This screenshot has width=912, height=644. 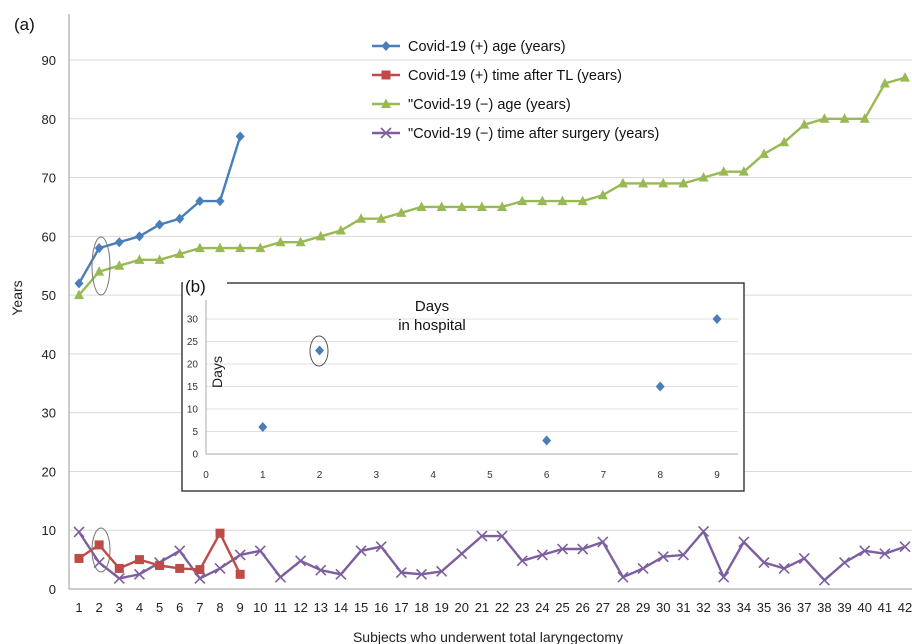 I want to click on x-tick-label: 25, so click(x=562, y=607).